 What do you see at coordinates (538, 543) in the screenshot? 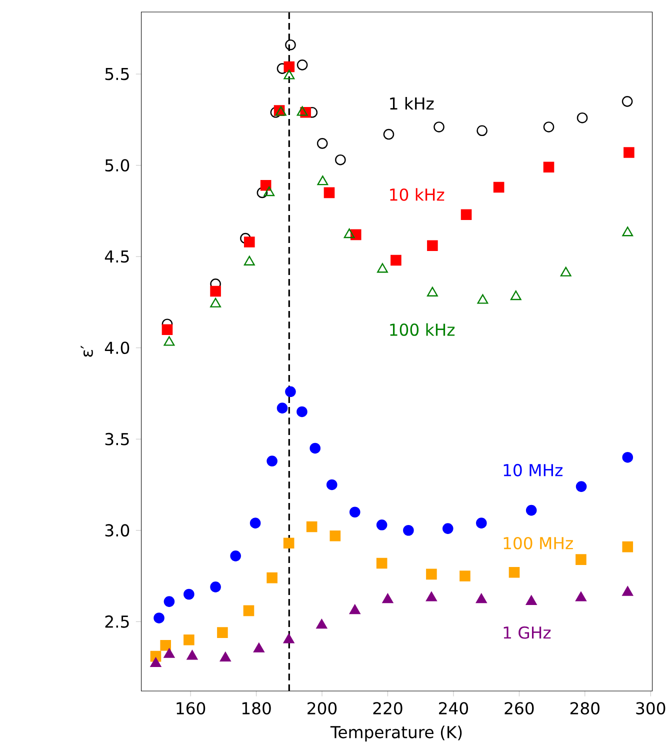
I see `series-label: 100 MHz` at bounding box center [538, 543].